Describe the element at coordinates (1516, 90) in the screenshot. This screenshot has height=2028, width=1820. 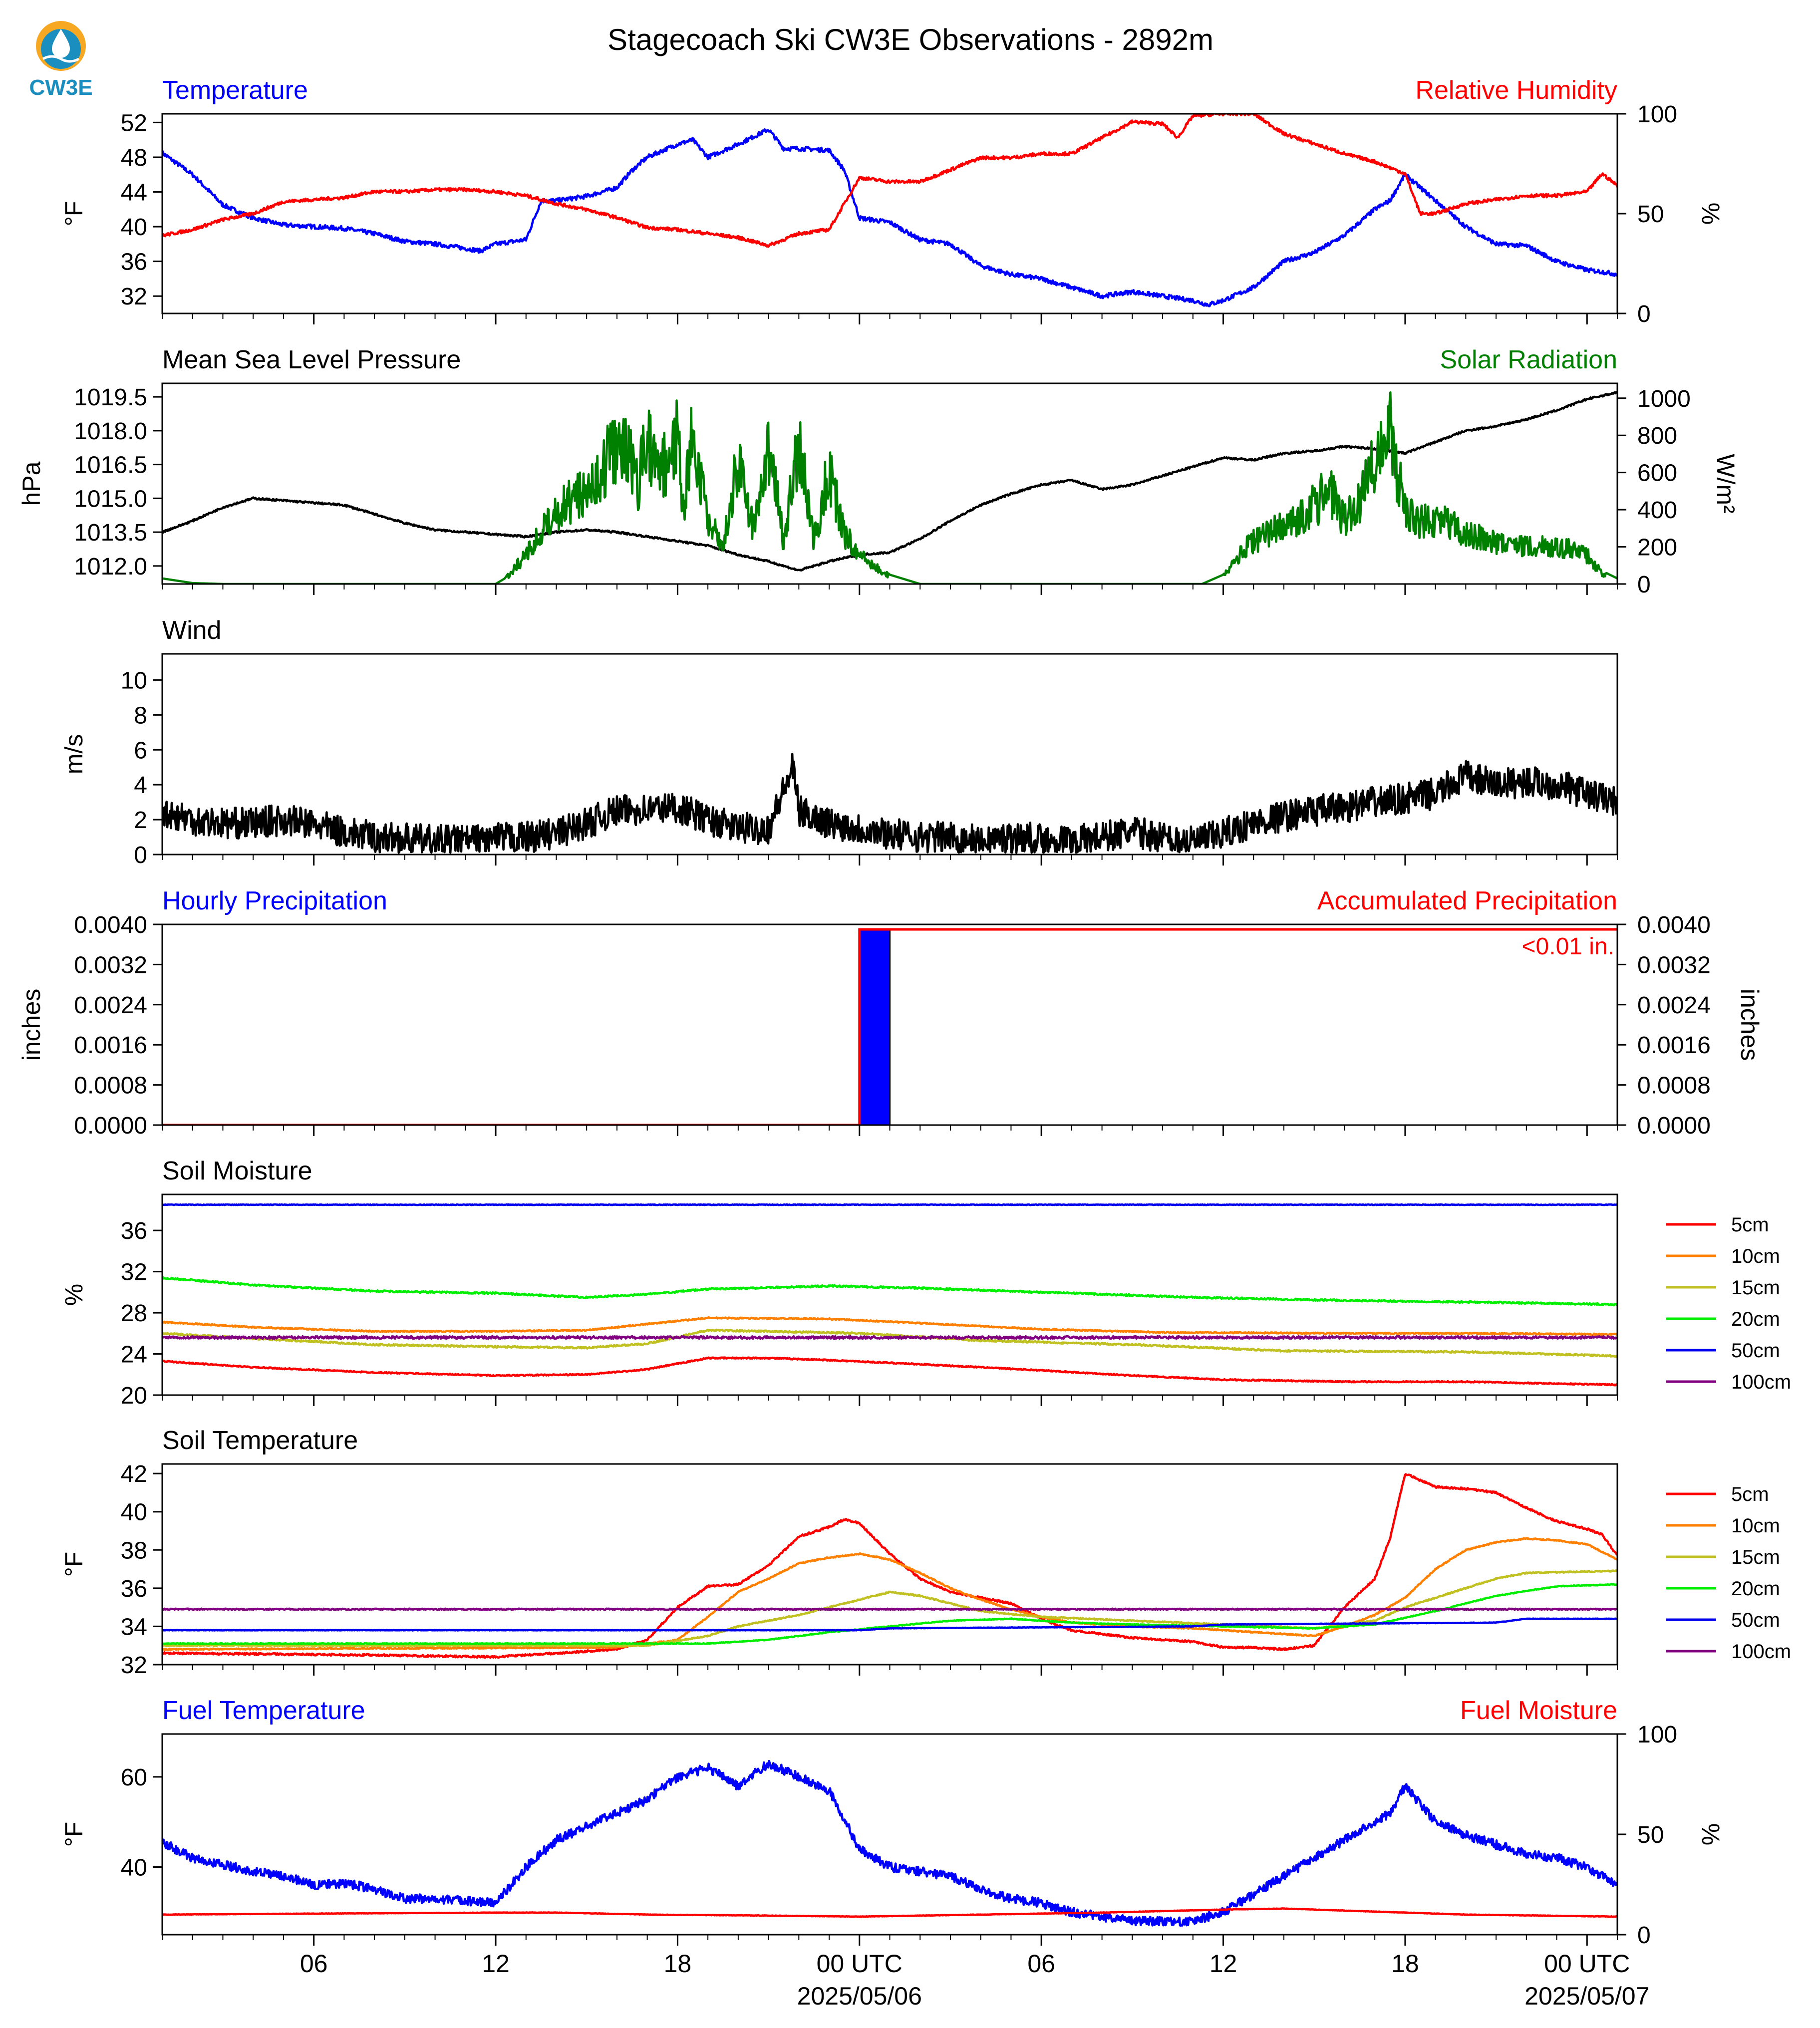
I see `panel-title-right: Relative Humidity` at that location.